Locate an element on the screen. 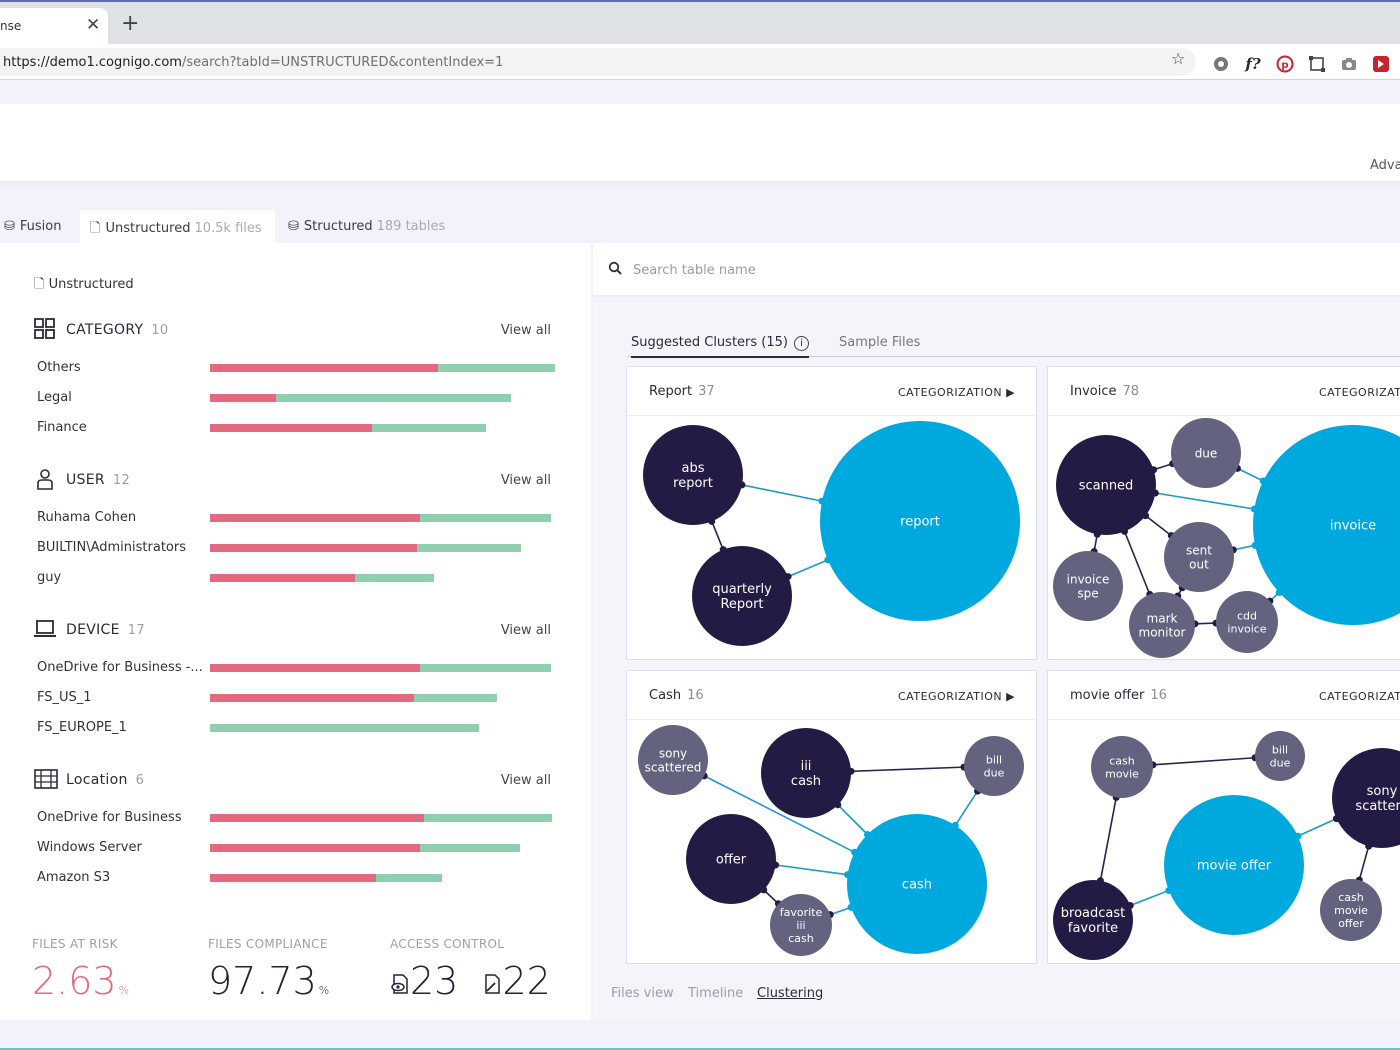  font-finder-extension-icon: f? is located at coordinates (1253, 64).